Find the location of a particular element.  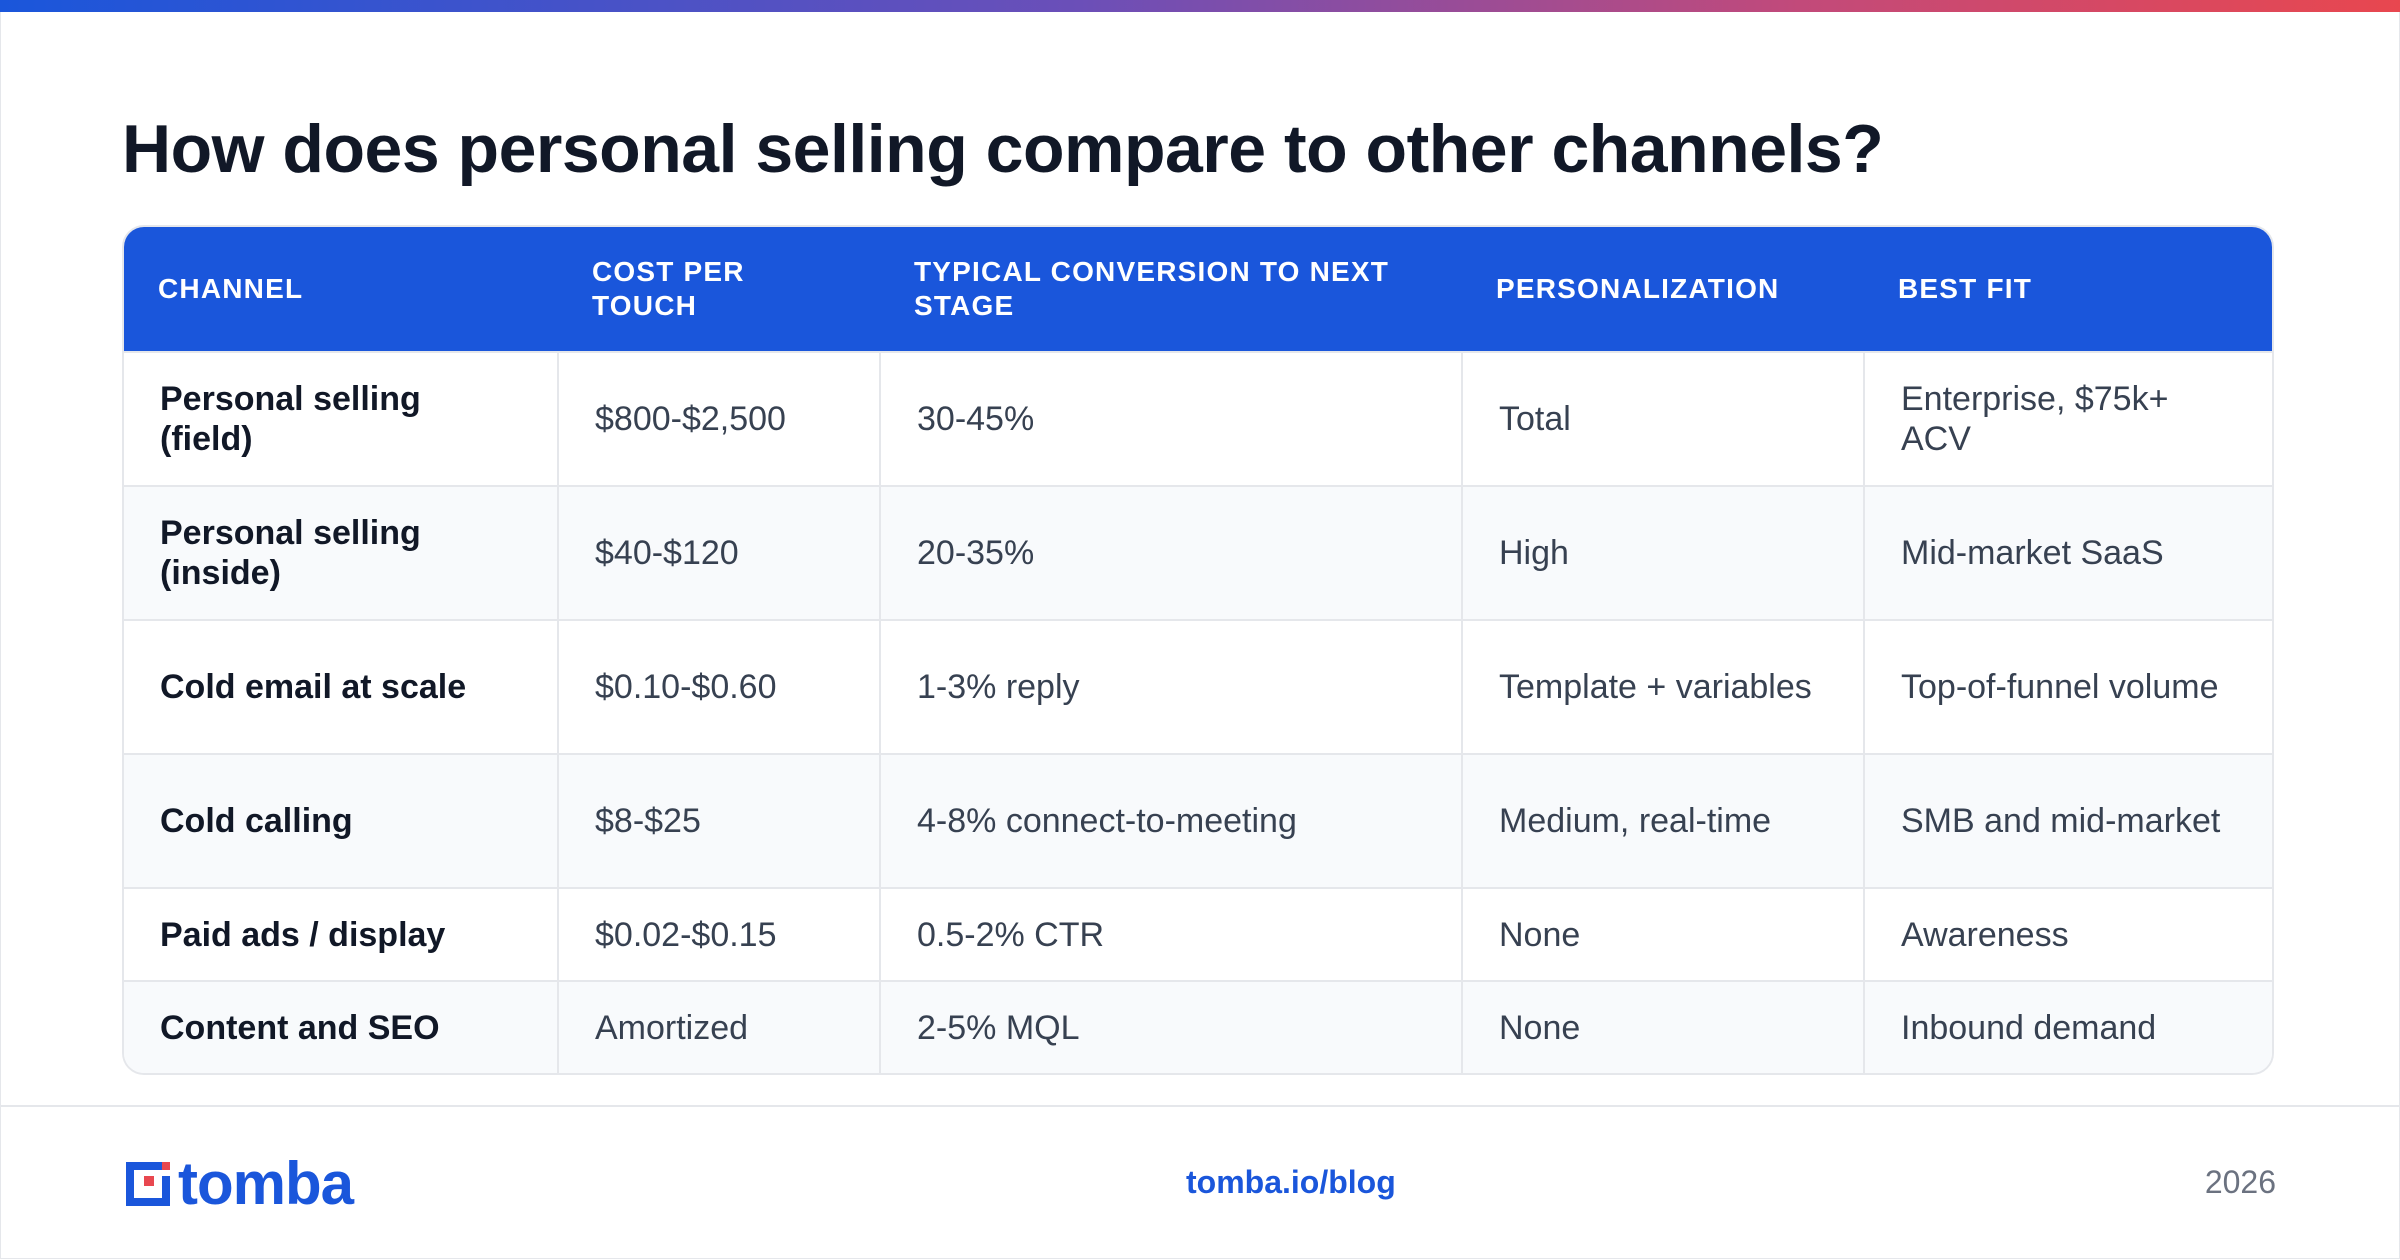

cell-channel: Personal selling (field) is located at coordinates (341, 418).